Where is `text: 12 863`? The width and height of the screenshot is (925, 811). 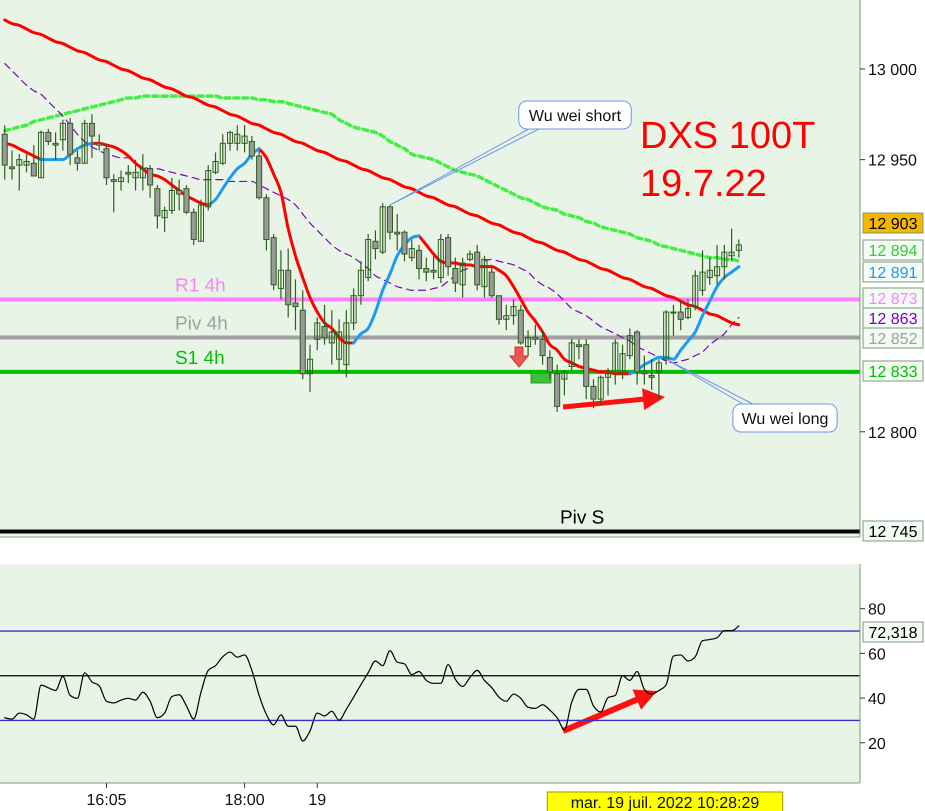 text: 12 863 is located at coordinates (893, 319).